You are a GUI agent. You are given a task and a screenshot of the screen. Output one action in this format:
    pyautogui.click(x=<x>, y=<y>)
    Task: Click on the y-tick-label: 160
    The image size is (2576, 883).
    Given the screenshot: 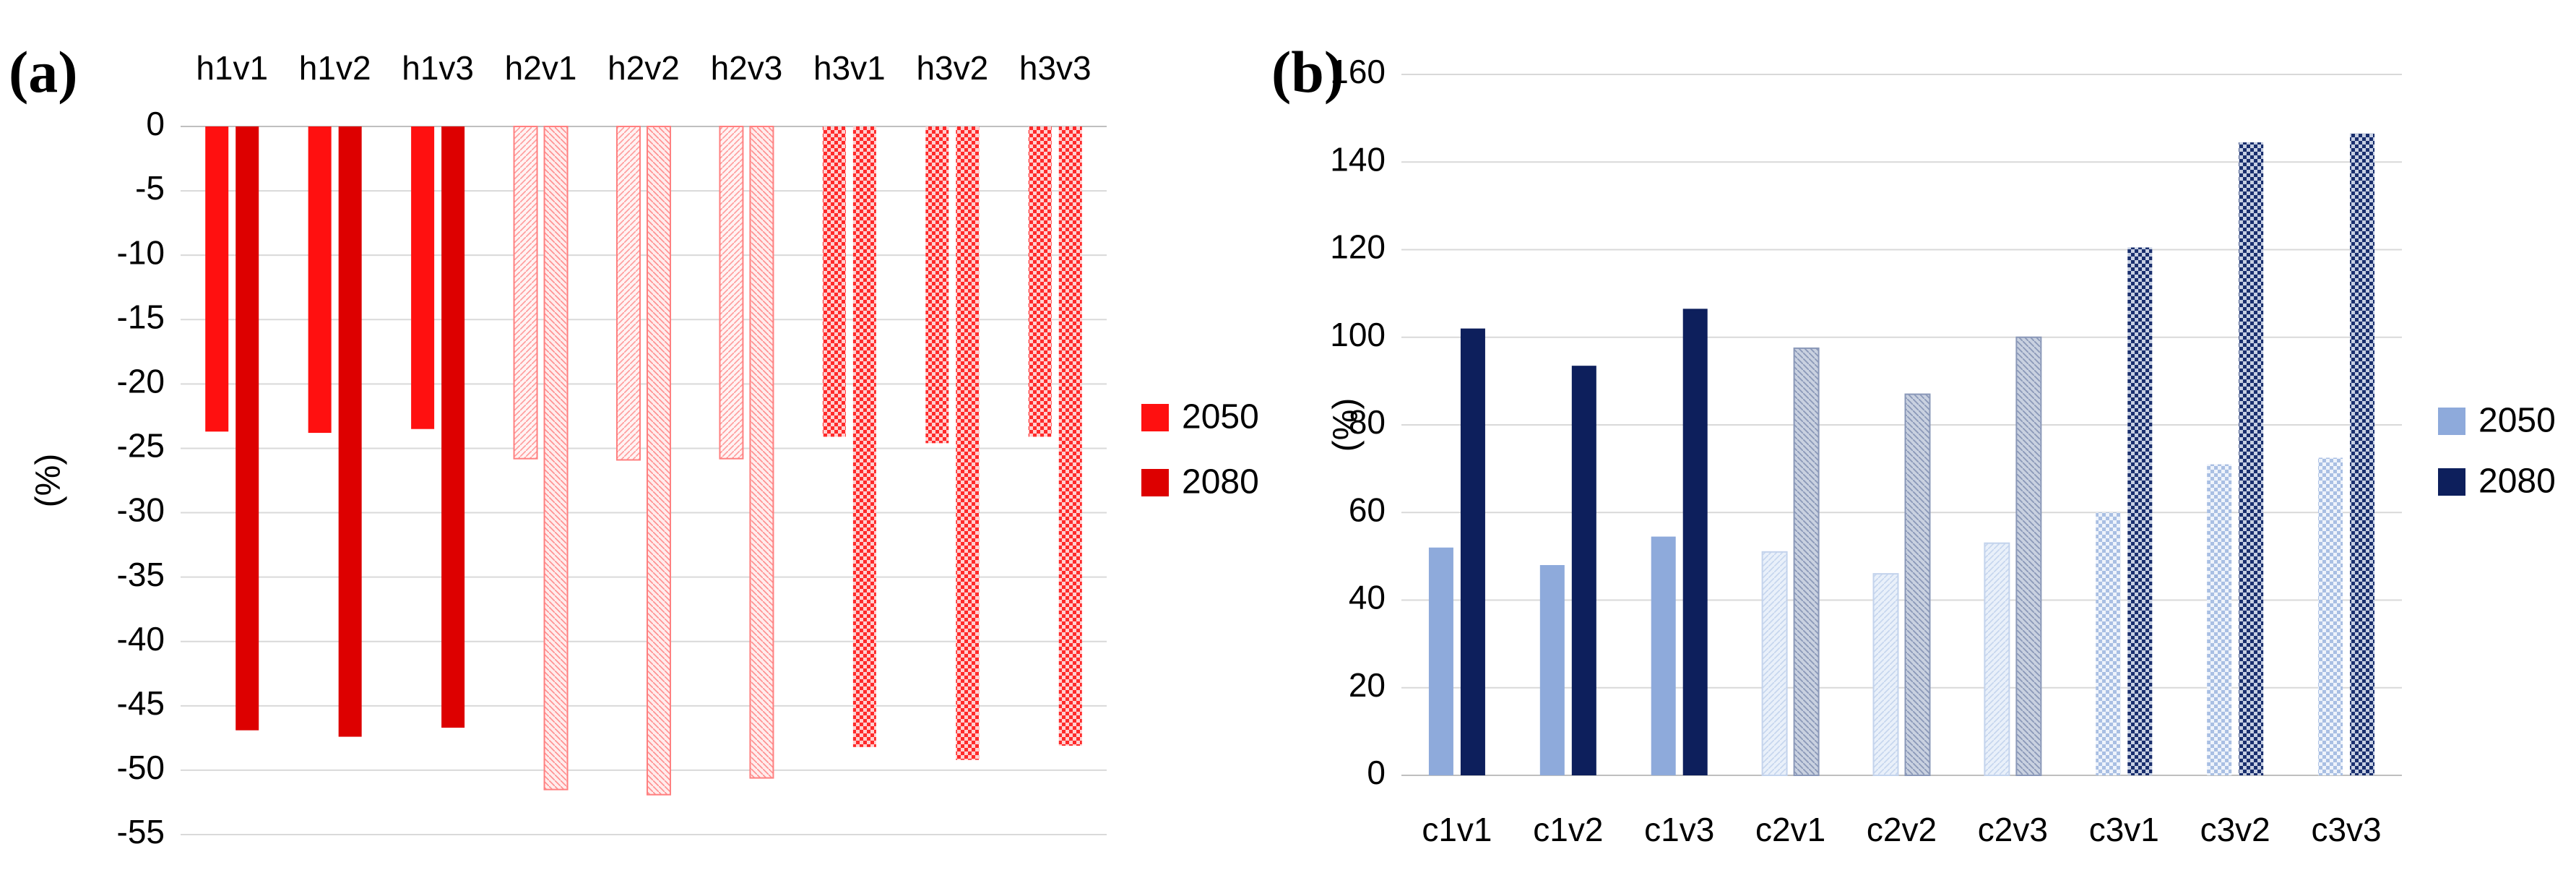 What is the action you would take?
    pyautogui.click(x=1358, y=71)
    